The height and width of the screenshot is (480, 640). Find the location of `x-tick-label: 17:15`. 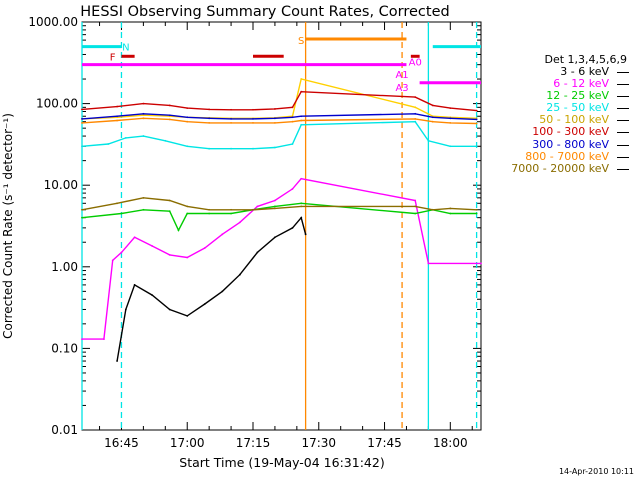

x-tick-label: 17:15 is located at coordinates (253, 443).